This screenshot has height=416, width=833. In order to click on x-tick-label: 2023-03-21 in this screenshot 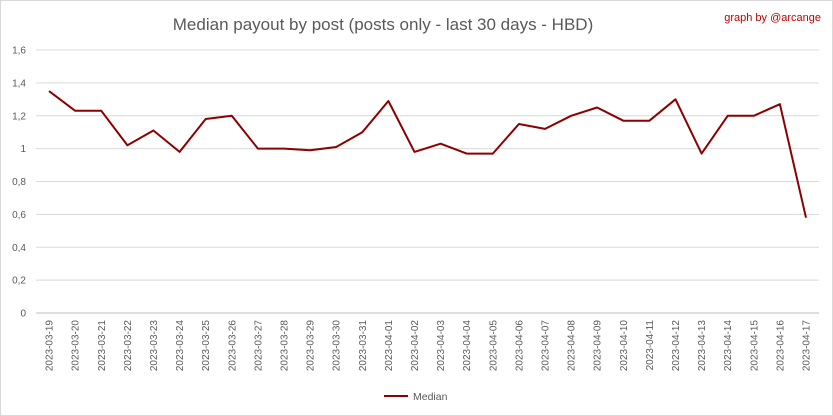, I will do `click(102, 346)`.